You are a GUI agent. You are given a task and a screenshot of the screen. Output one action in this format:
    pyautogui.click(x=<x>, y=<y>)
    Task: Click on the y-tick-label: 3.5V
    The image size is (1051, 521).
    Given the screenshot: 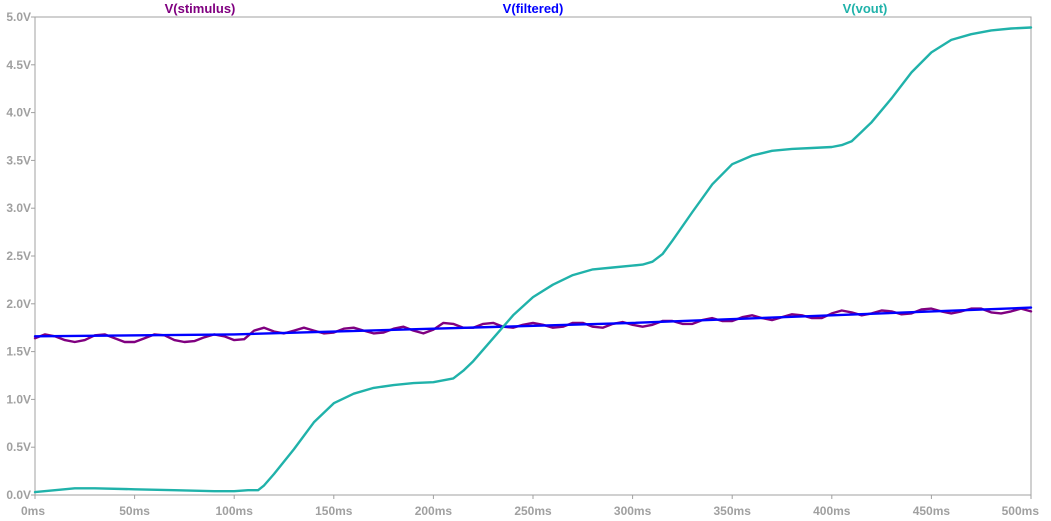 What is the action you would take?
    pyautogui.click(x=18, y=160)
    